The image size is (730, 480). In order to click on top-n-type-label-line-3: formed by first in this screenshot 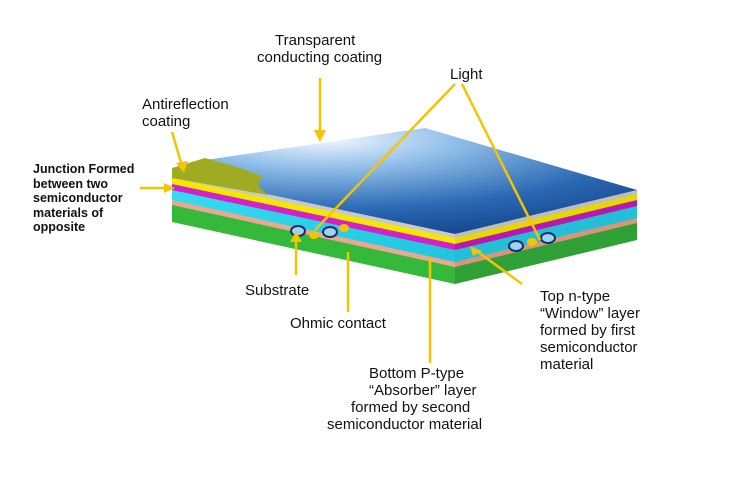, I will do `click(588, 330)`.